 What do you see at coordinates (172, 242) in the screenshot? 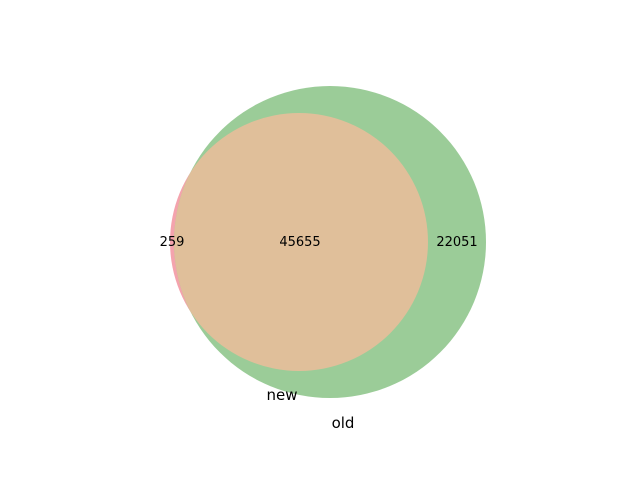
I see `count-new-only: 259` at bounding box center [172, 242].